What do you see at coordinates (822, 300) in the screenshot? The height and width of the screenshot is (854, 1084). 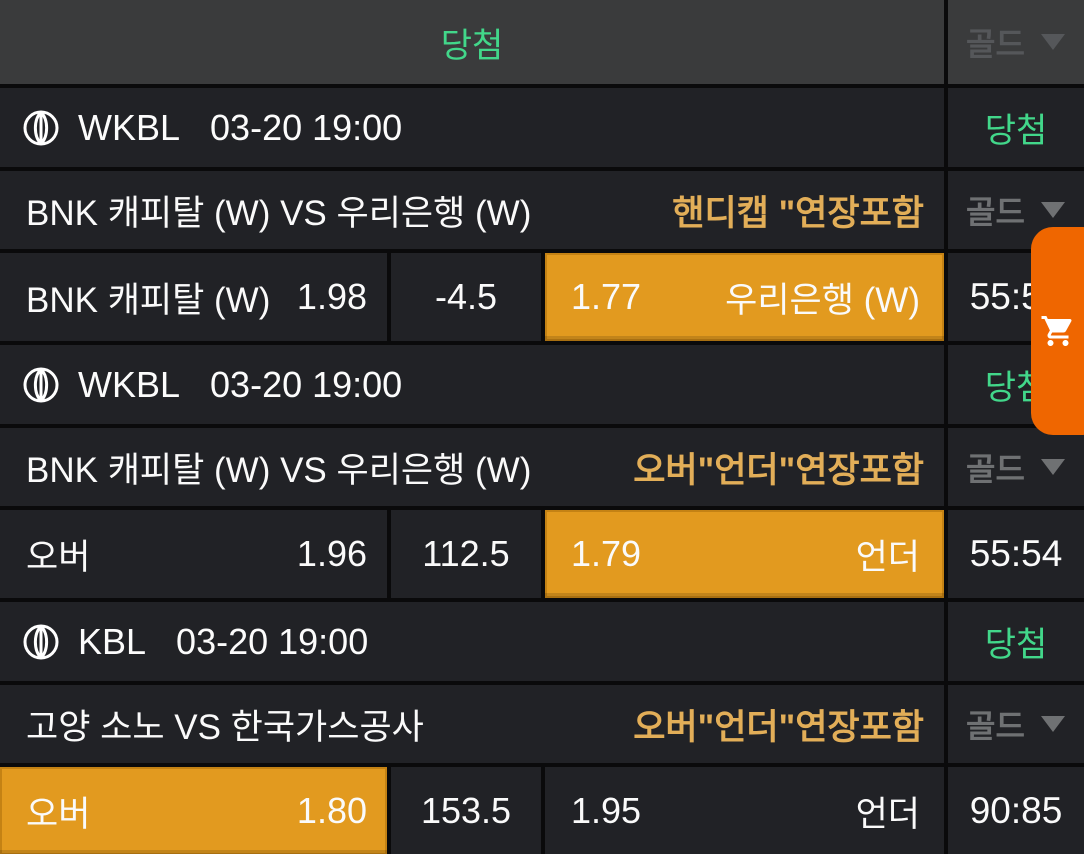 I see `away-team-label: 우리은행 (W)` at bounding box center [822, 300].